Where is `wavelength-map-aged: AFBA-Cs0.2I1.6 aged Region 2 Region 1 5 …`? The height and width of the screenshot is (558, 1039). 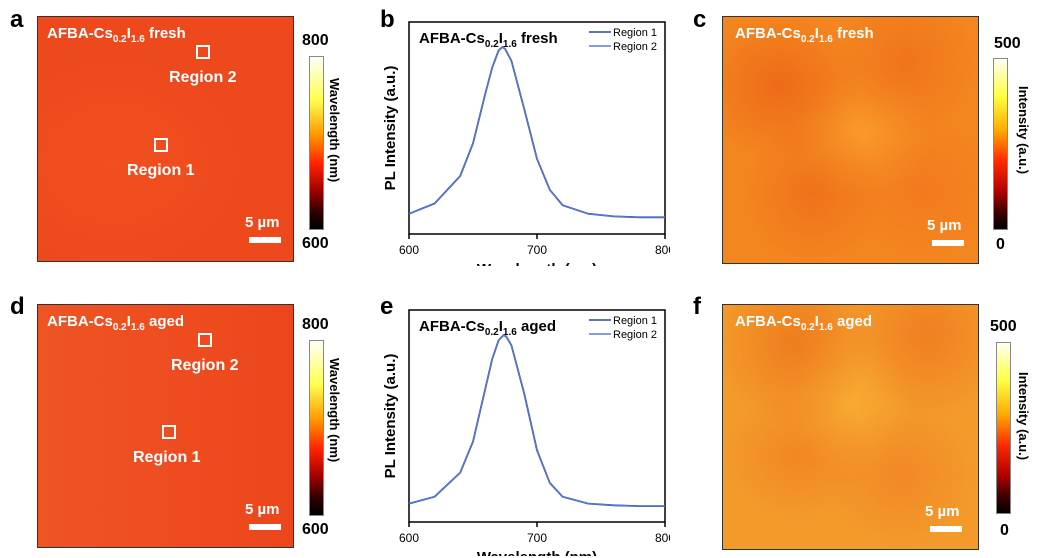
wavelength-map-aged: AFBA-Cs0.2I1.6 aged Region 2 Region 1 5 … is located at coordinates (165, 426).